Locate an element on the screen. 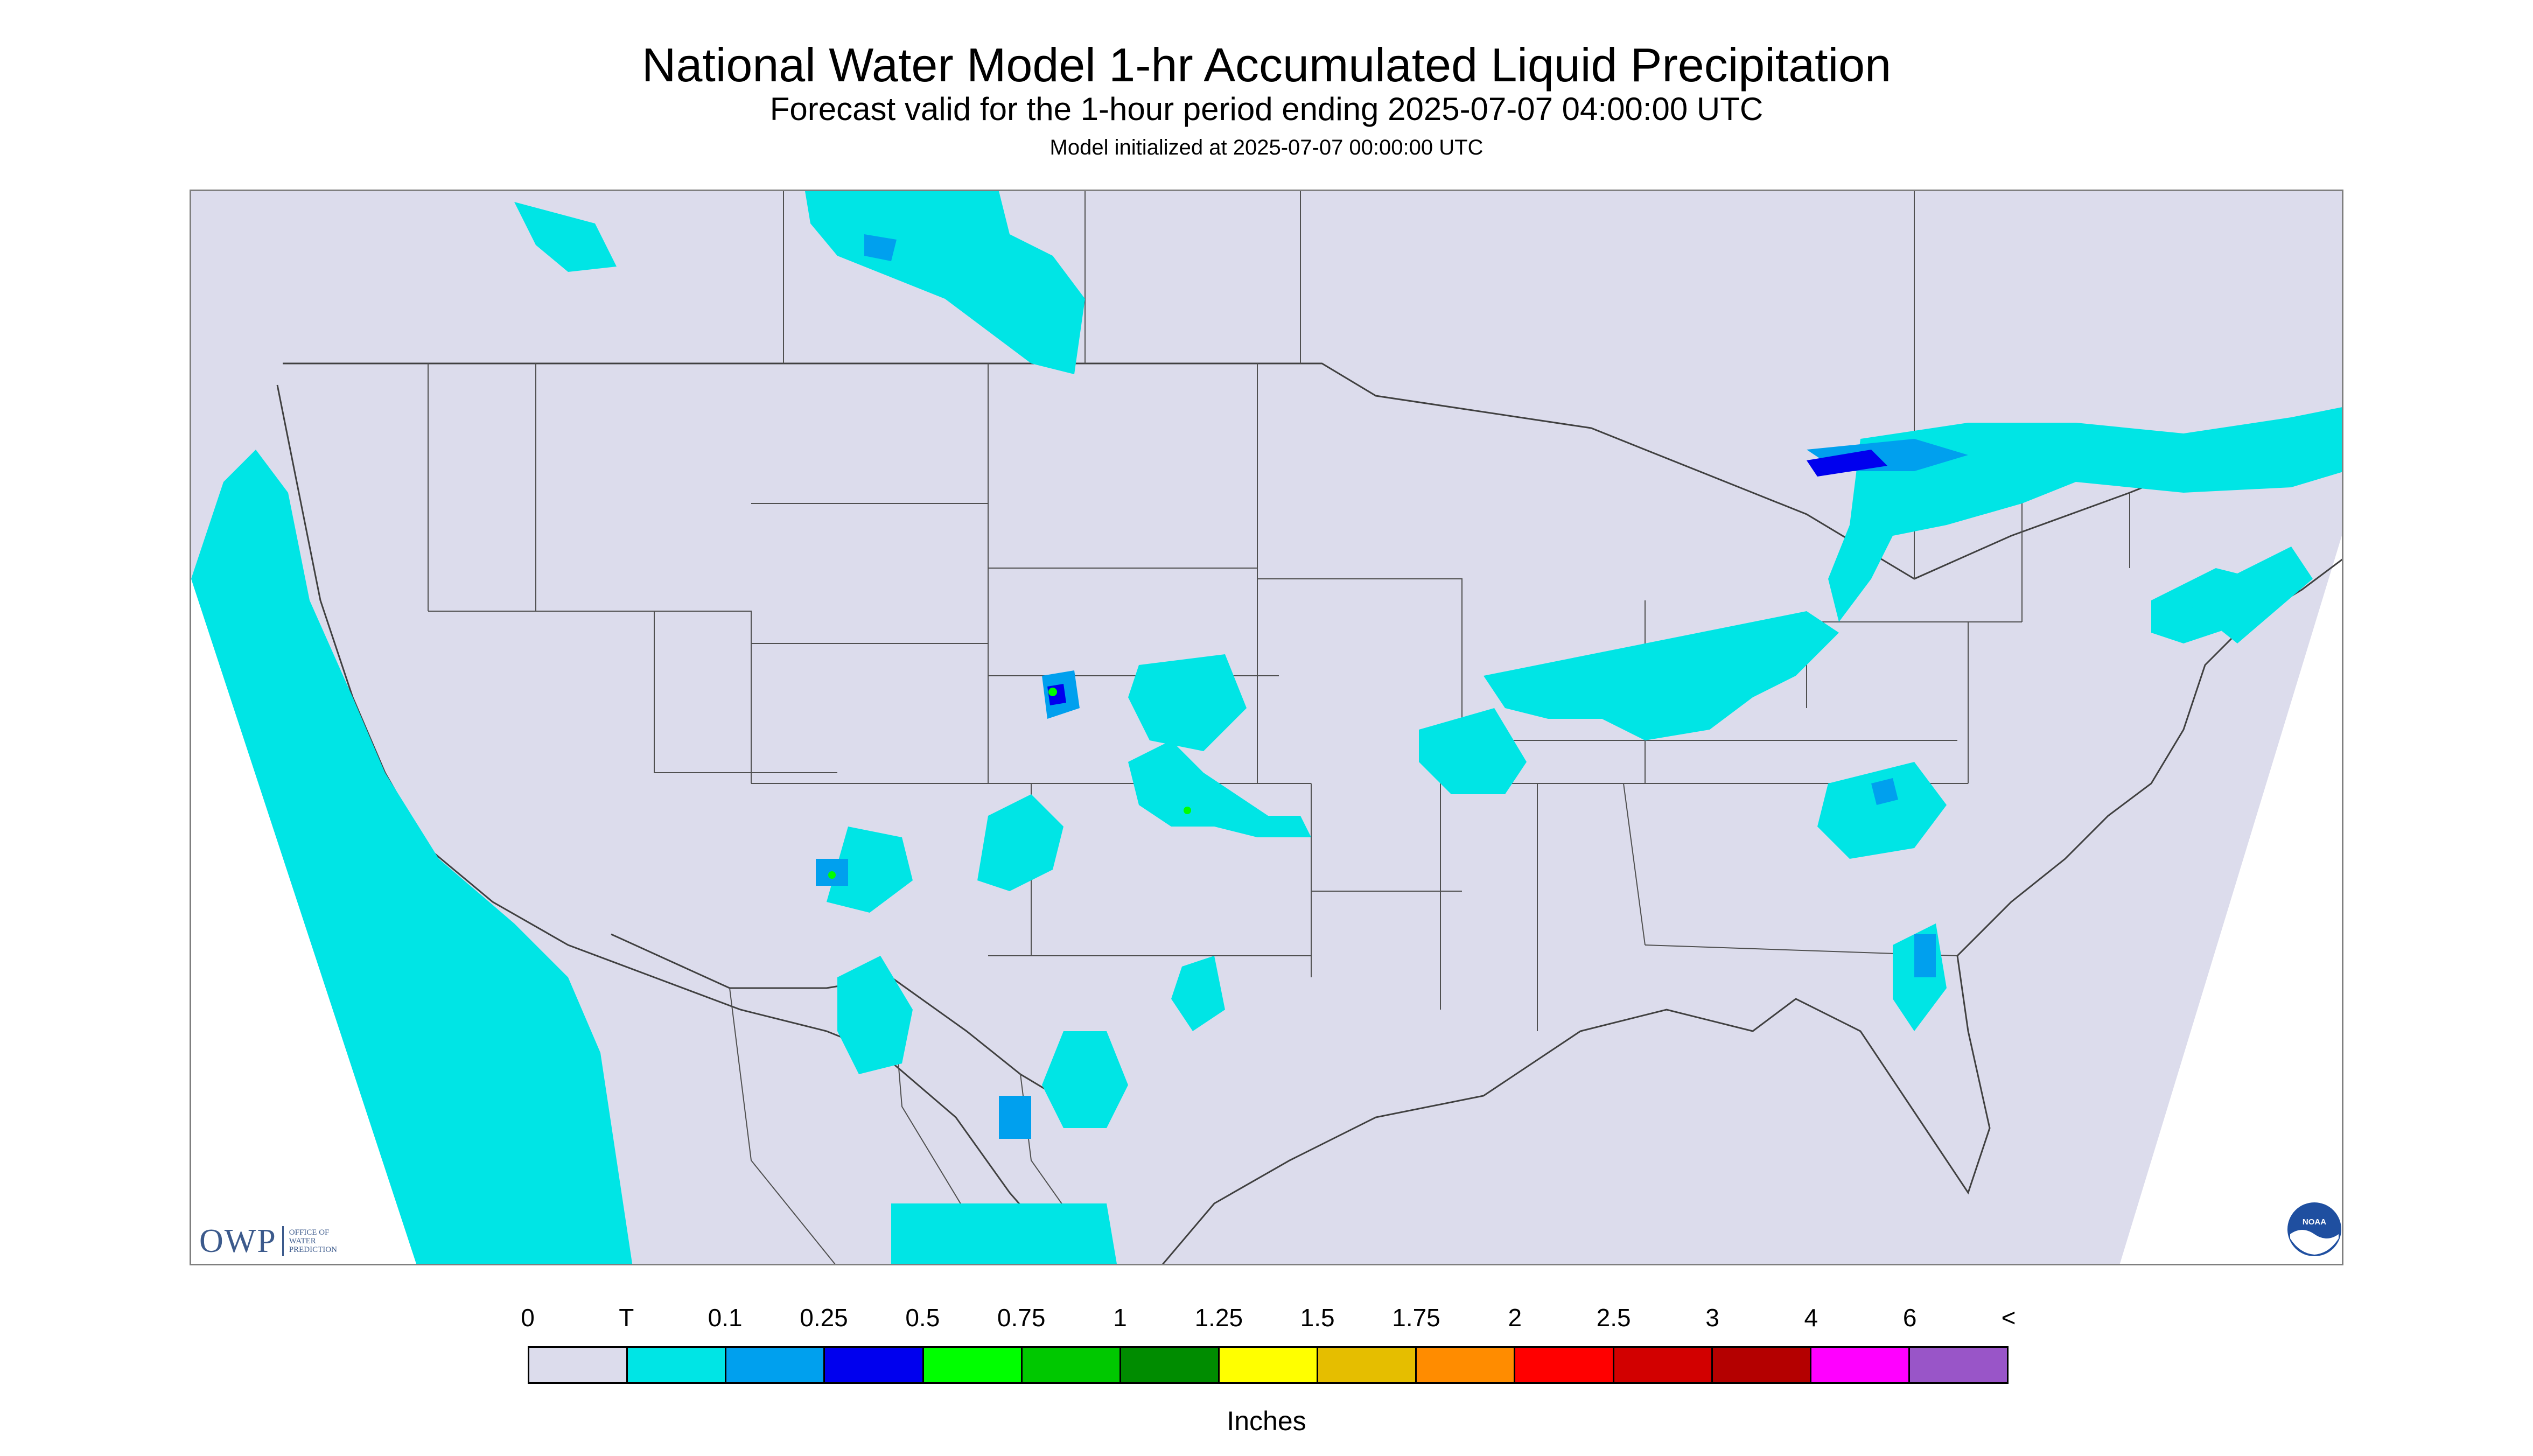 The width and height of the screenshot is (2533, 1456). legend-label: 2.5 is located at coordinates (1613, 1318).